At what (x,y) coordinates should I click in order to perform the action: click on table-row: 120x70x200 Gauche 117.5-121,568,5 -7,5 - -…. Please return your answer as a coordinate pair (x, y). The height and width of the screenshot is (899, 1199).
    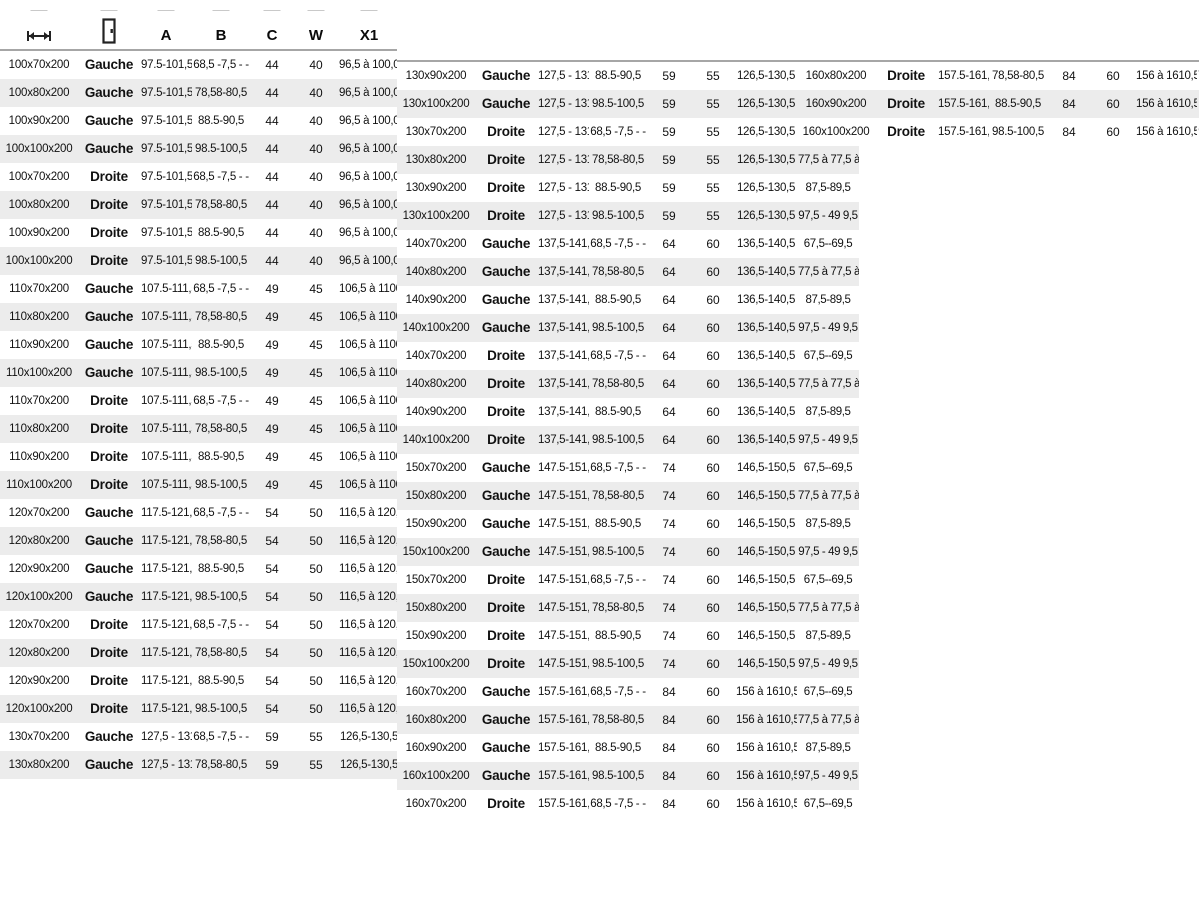
    Looking at the image, I should click on (231, 513).